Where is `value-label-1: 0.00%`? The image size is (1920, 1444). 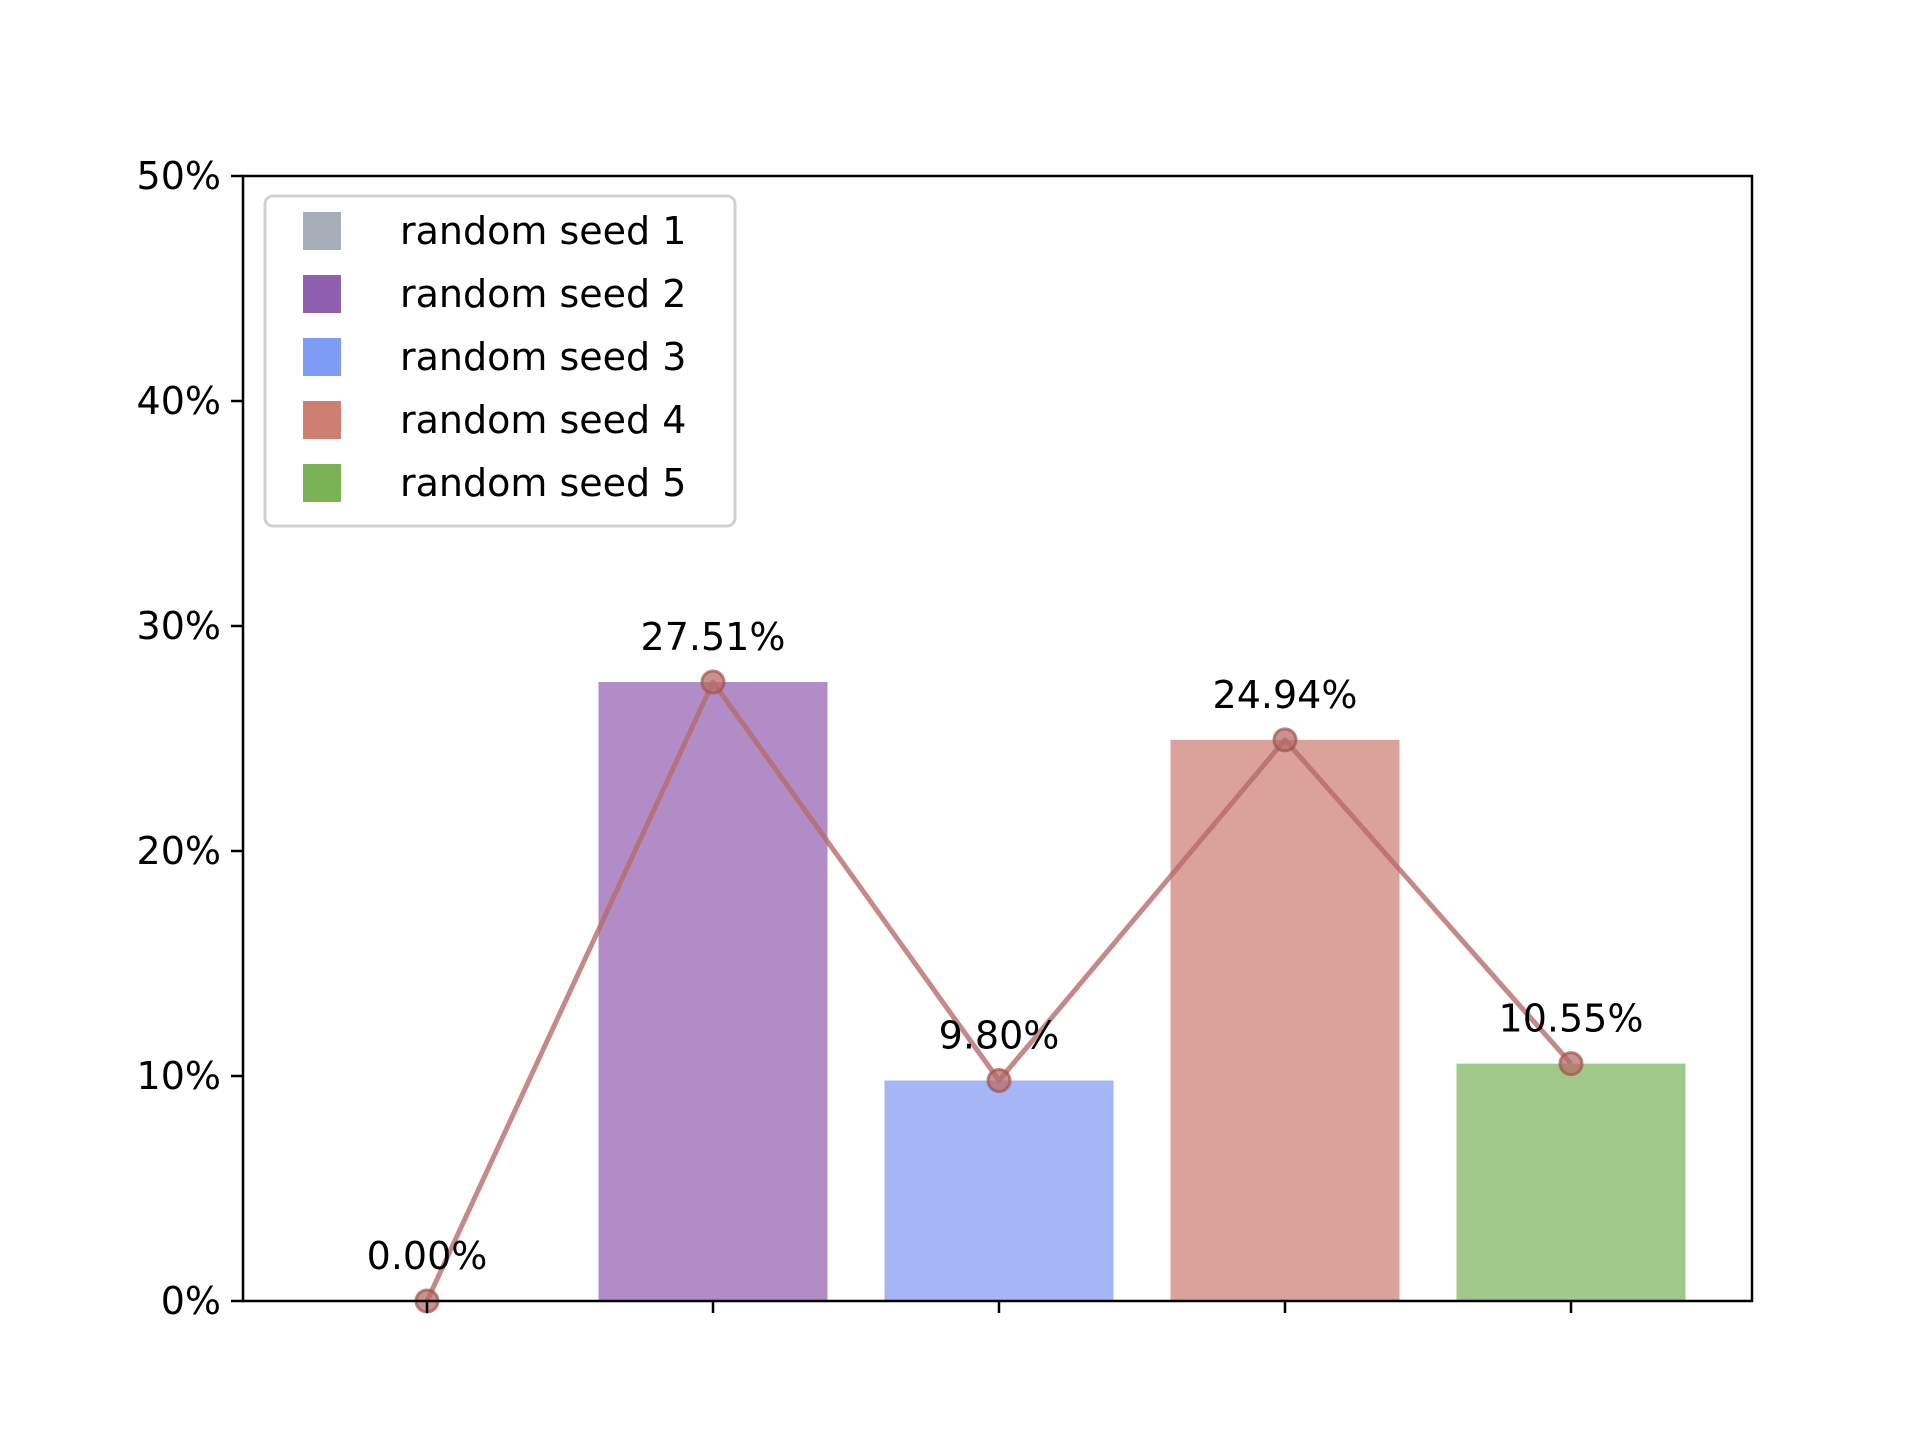
value-label-1: 0.00% is located at coordinates (427, 1256).